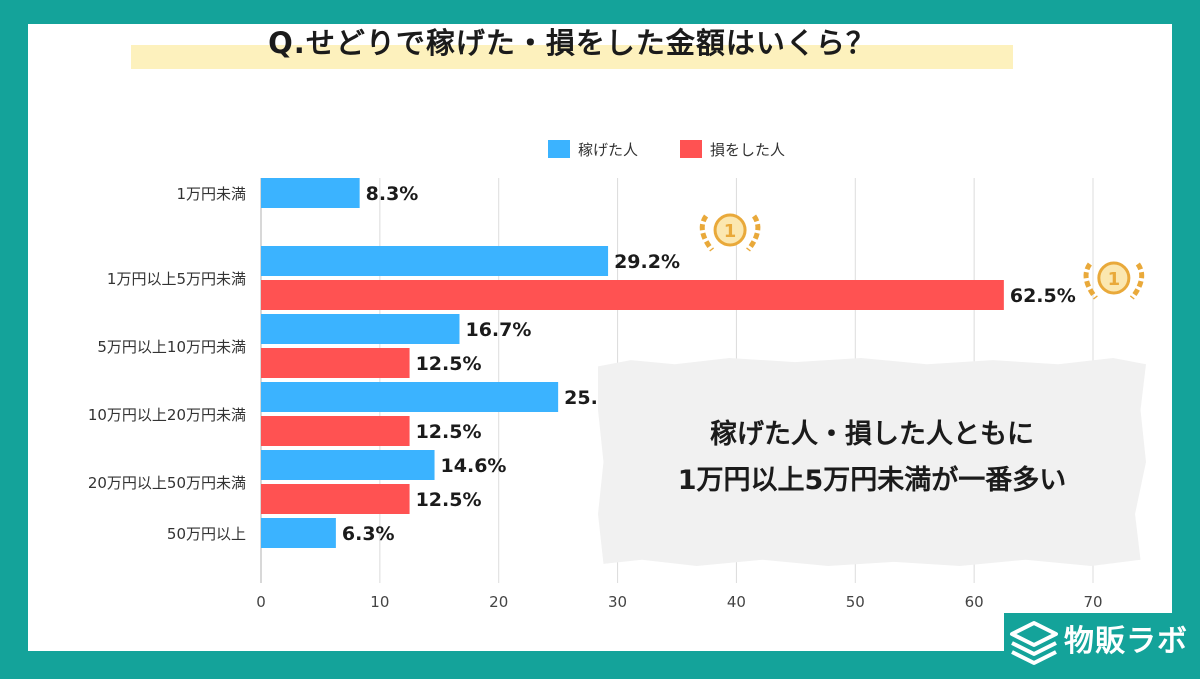 The image size is (1200, 679). What do you see at coordinates (261, 602) in the screenshot?
I see `x-tick-label: 0` at bounding box center [261, 602].